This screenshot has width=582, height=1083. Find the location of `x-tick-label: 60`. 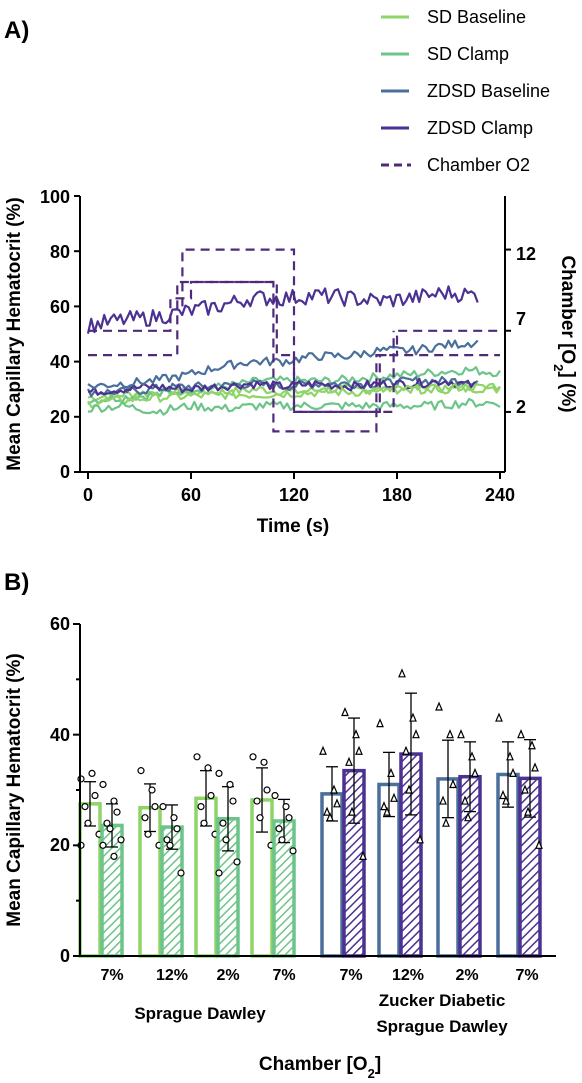

x-tick-label: 60 is located at coordinates (191, 495).